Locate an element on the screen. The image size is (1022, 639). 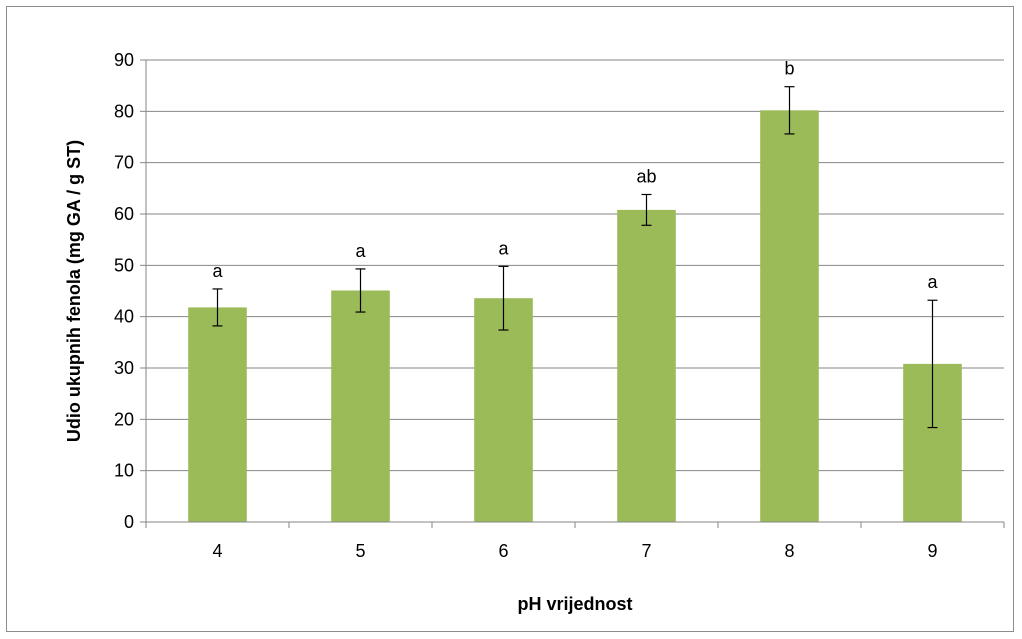
x-tick-label: 6 is located at coordinates (503, 551).